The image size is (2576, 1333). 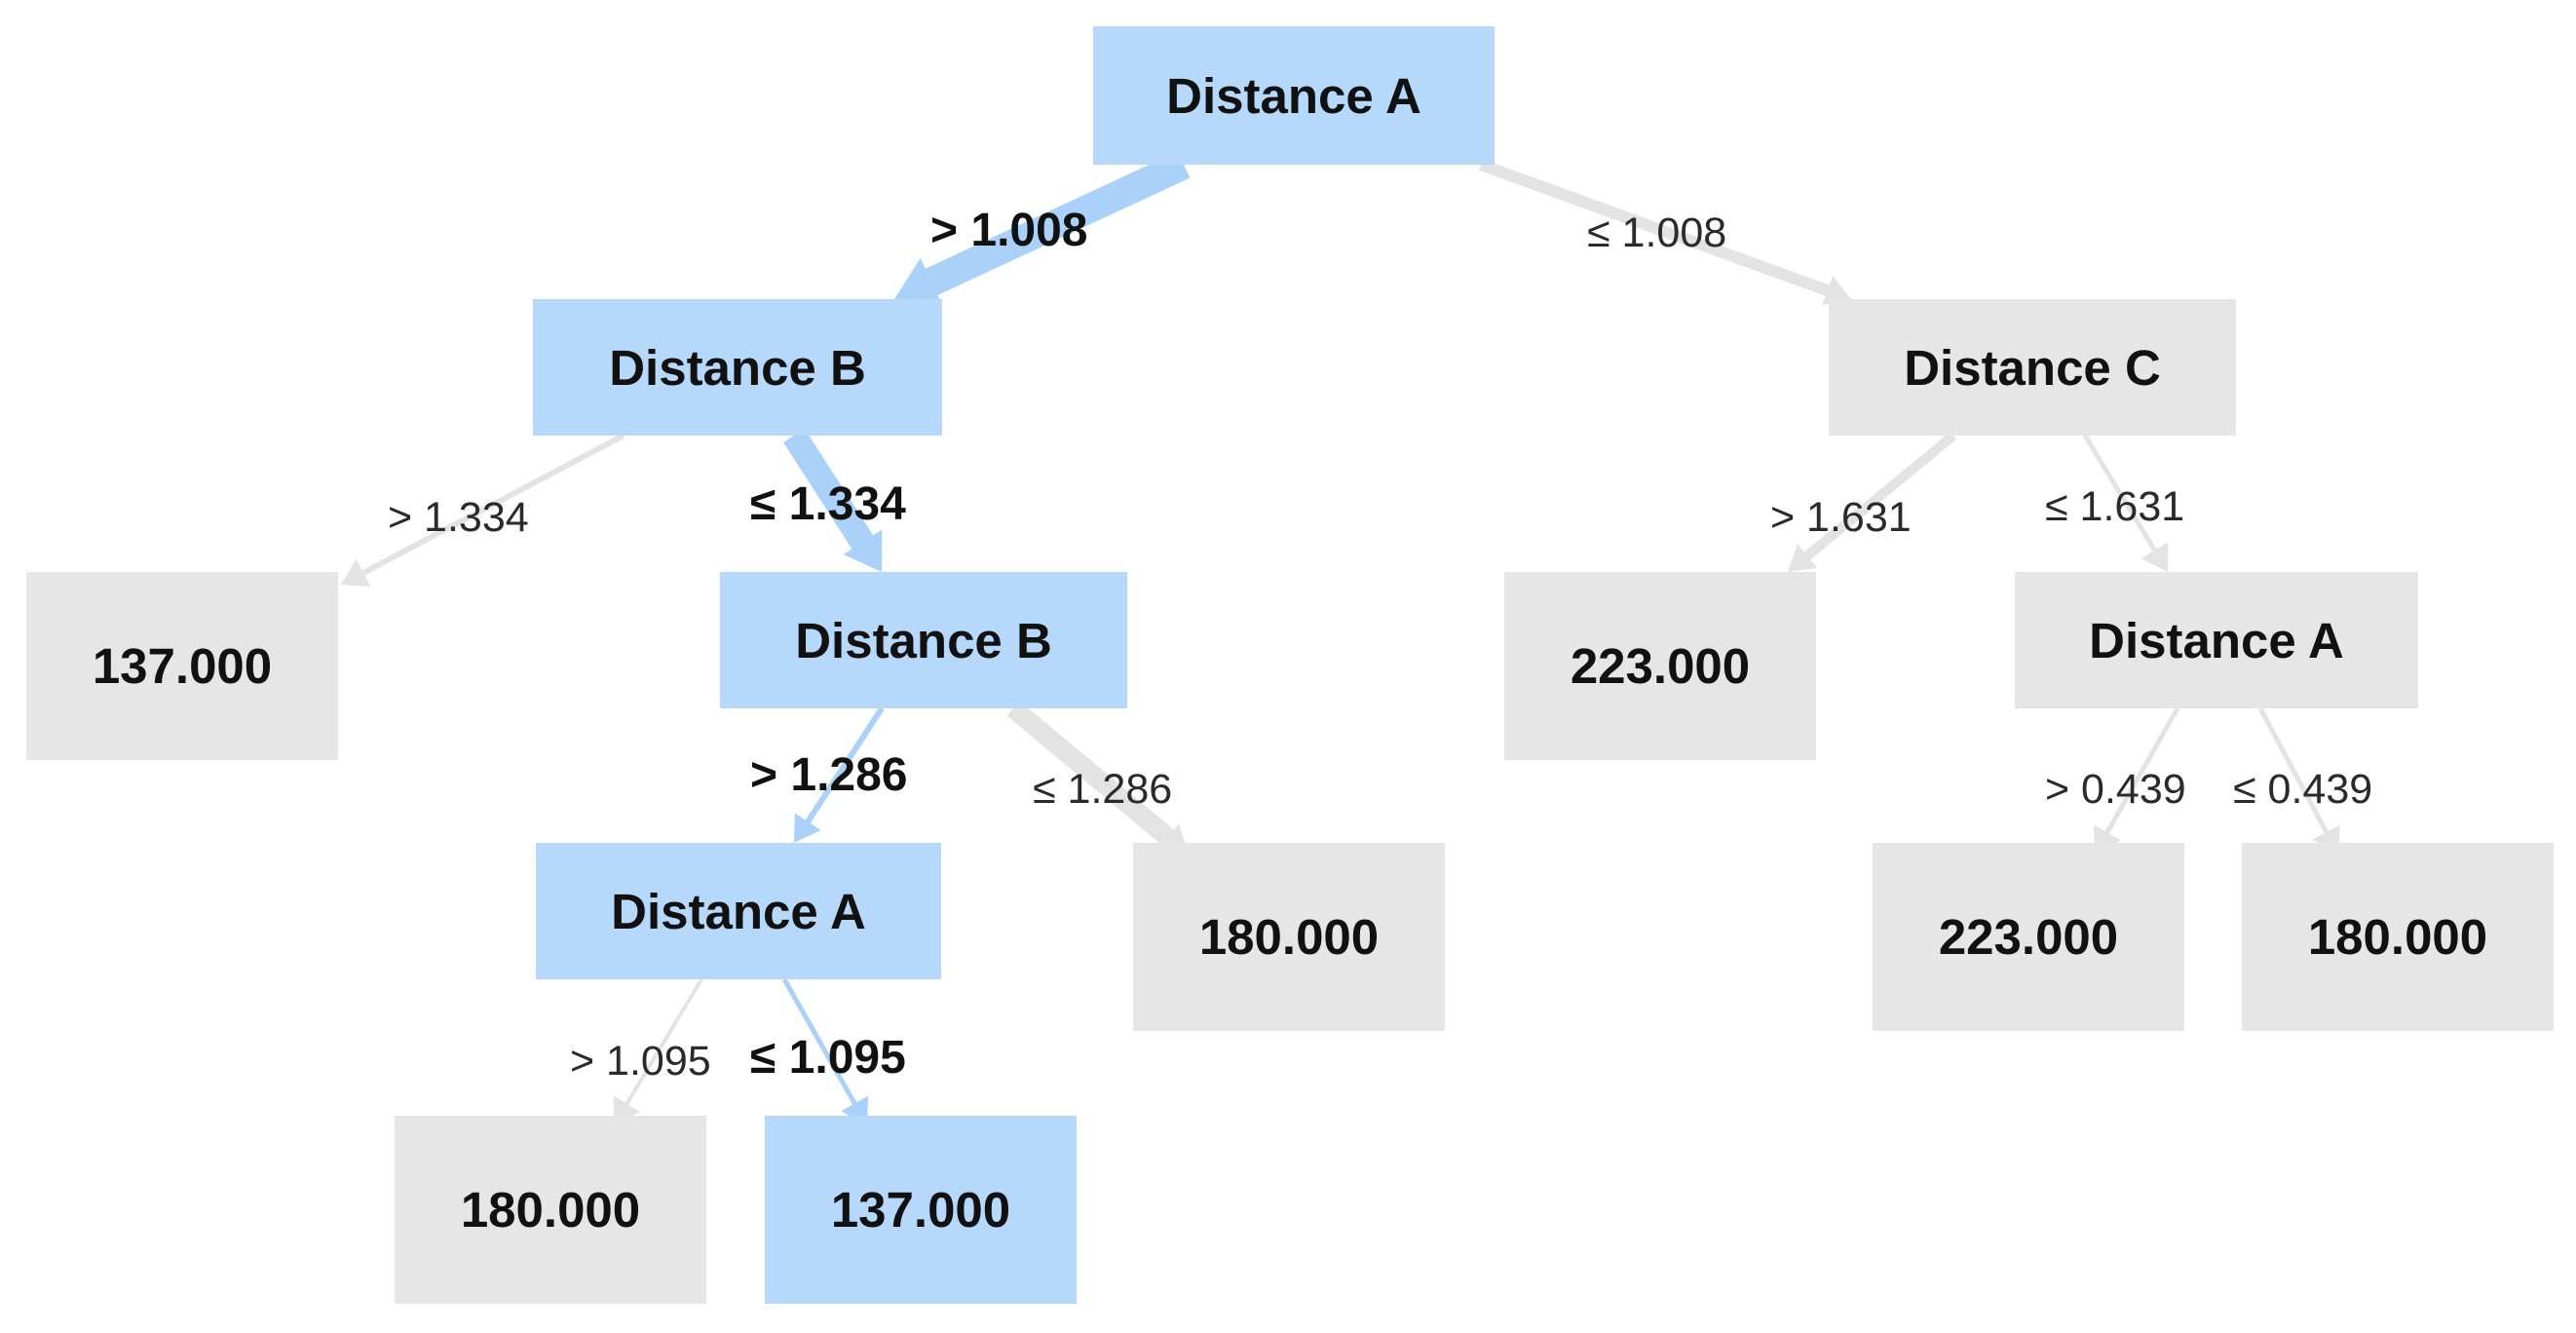 What do you see at coordinates (356, 573) in the screenshot?
I see `edge-b-to-137-arrowhead` at bounding box center [356, 573].